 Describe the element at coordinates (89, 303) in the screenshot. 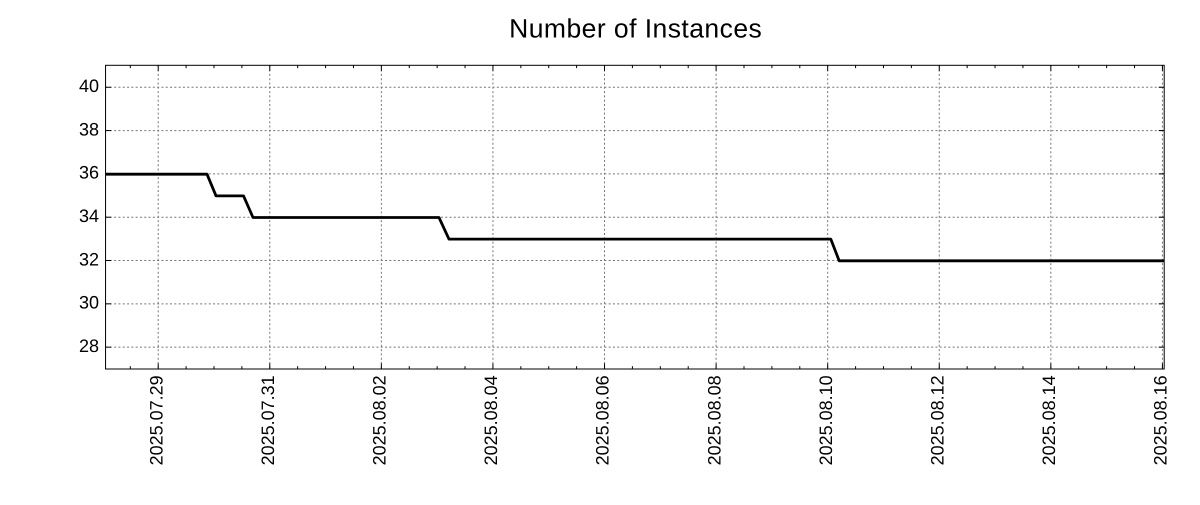

I see `svg-text: 30` at that location.